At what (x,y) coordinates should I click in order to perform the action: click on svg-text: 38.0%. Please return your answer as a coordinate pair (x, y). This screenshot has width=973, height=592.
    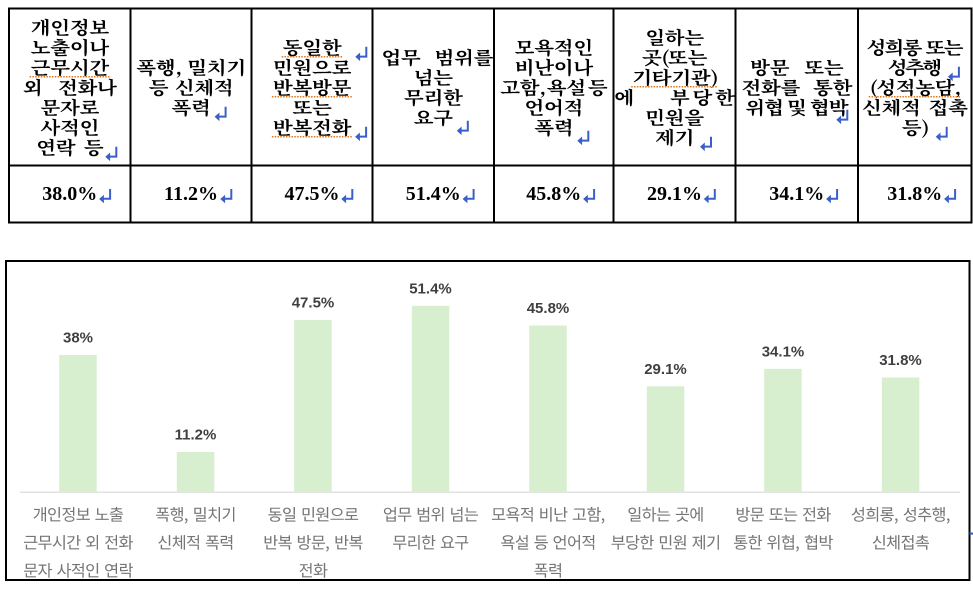
    Looking at the image, I should click on (69, 194).